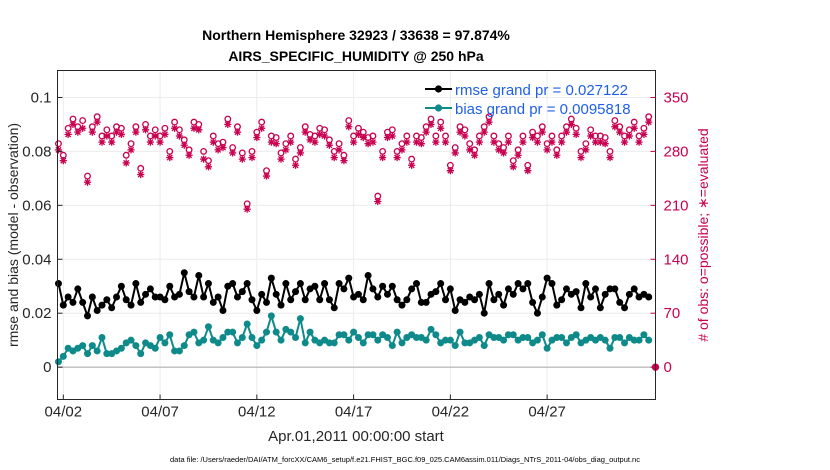  I want to click on y-right-tick-label: 280, so click(676, 151).